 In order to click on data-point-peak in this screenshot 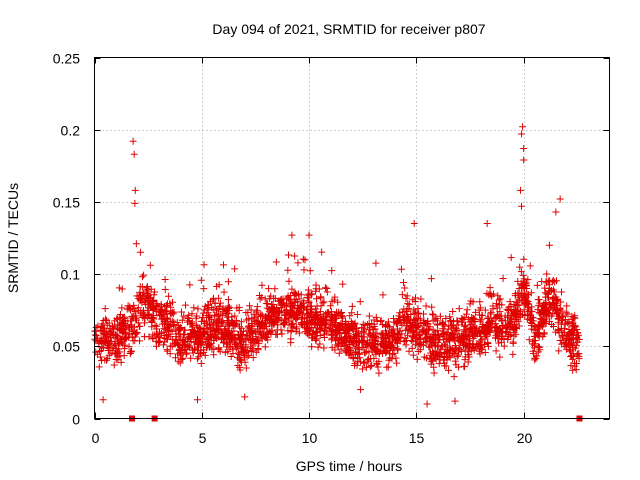, I will do `click(524, 148)`.